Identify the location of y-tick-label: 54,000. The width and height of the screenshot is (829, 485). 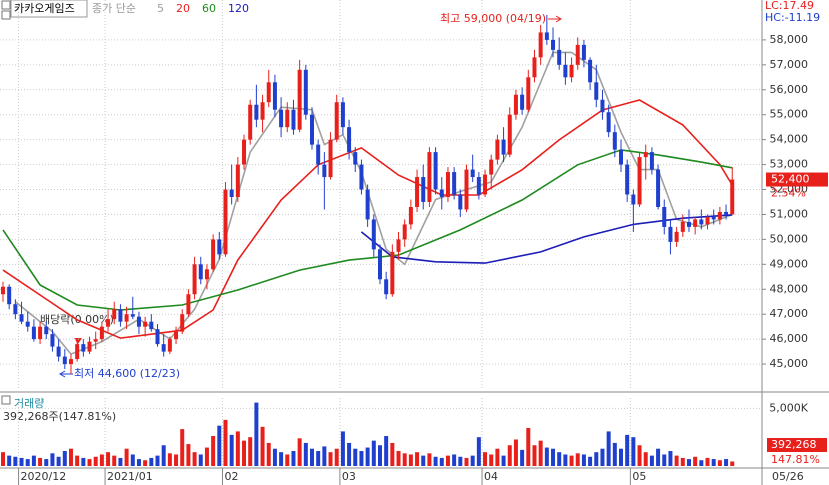
(789, 139).